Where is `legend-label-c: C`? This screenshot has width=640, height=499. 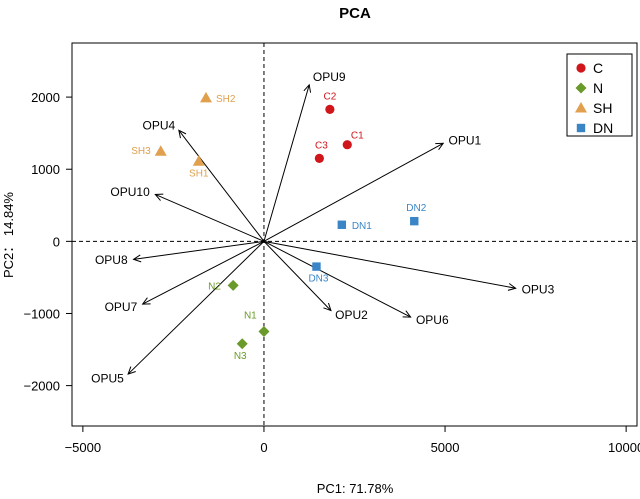 legend-label-c: C is located at coordinates (598, 68).